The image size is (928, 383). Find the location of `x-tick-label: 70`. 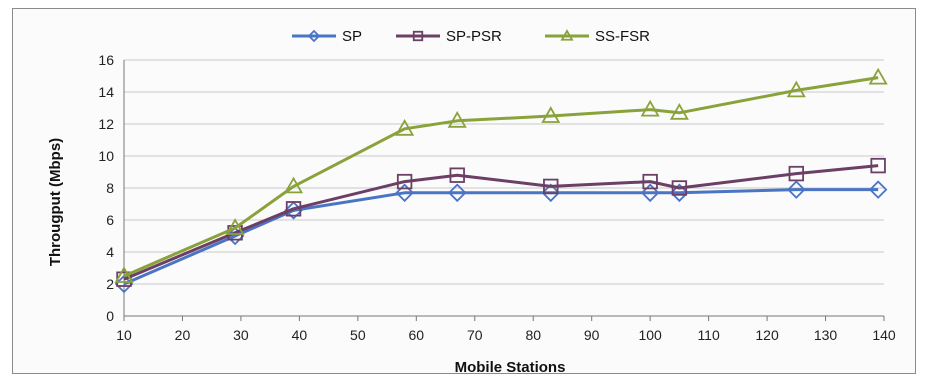

x-tick-label: 70 is located at coordinates (475, 335).